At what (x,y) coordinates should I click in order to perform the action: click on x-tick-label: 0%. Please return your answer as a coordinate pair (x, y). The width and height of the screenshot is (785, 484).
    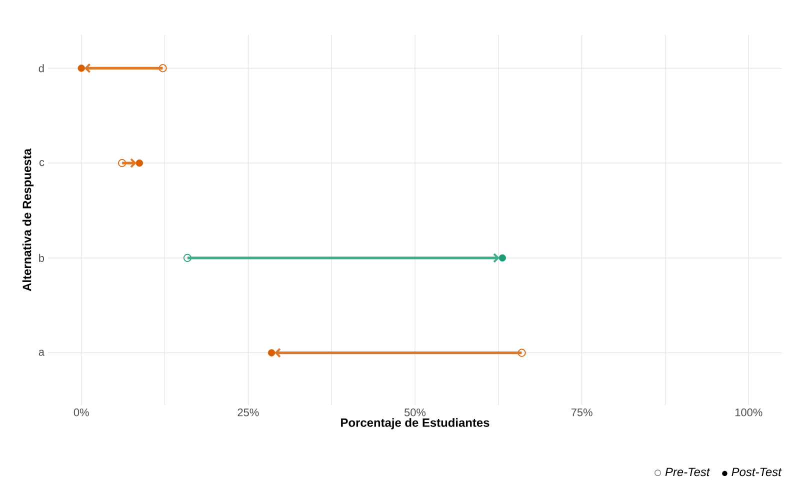
    Looking at the image, I should click on (81, 412).